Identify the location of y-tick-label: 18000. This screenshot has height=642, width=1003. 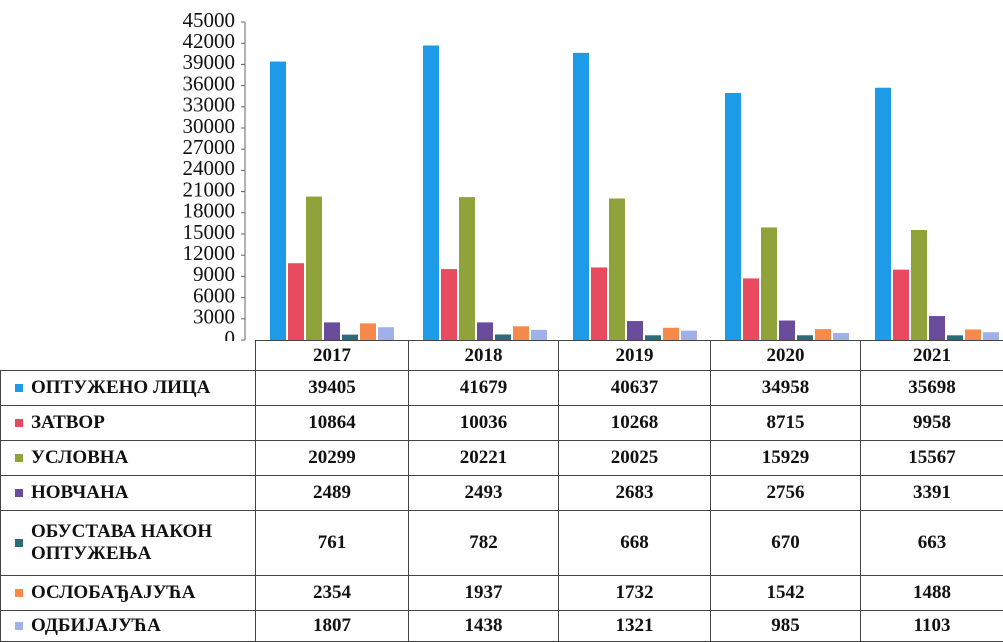
(209, 211).